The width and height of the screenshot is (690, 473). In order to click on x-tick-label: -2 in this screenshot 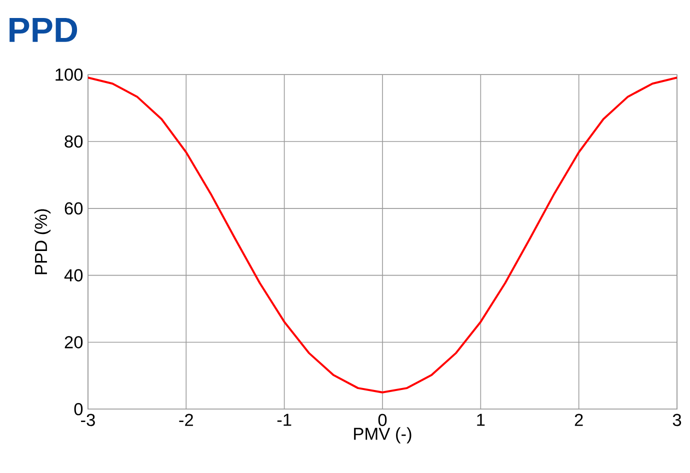, I will do `click(186, 420)`.